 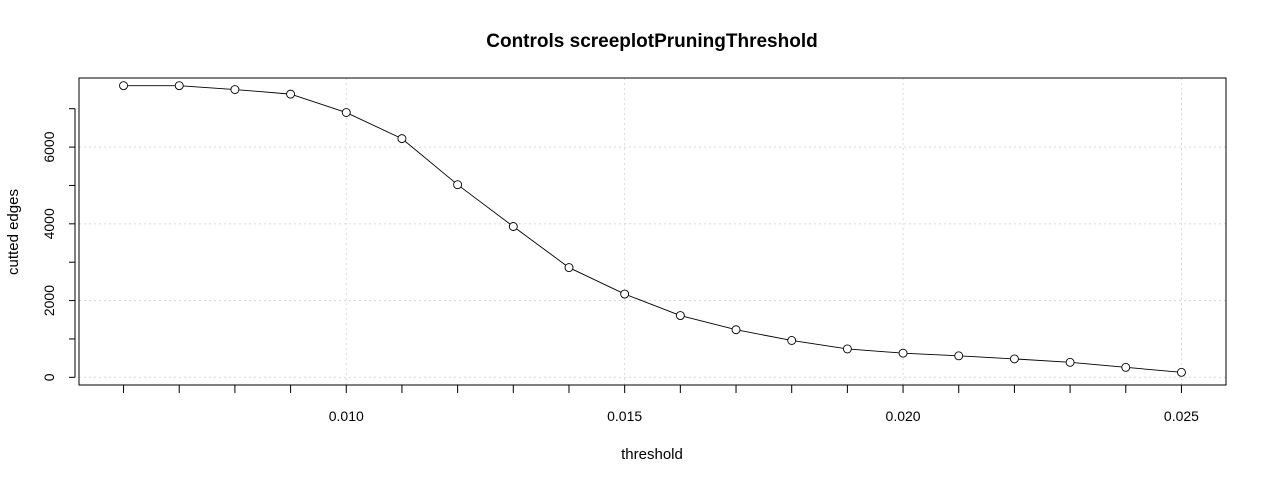 What do you see at coordinates (903, 416) in the screenshot?
I see `x-tick-label-2: 0.020` at bounding box center [903, 416].